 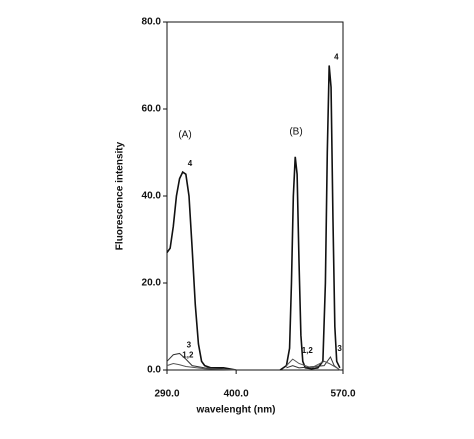 I want to click on panel-label: (A), so click(x=184, y=135).